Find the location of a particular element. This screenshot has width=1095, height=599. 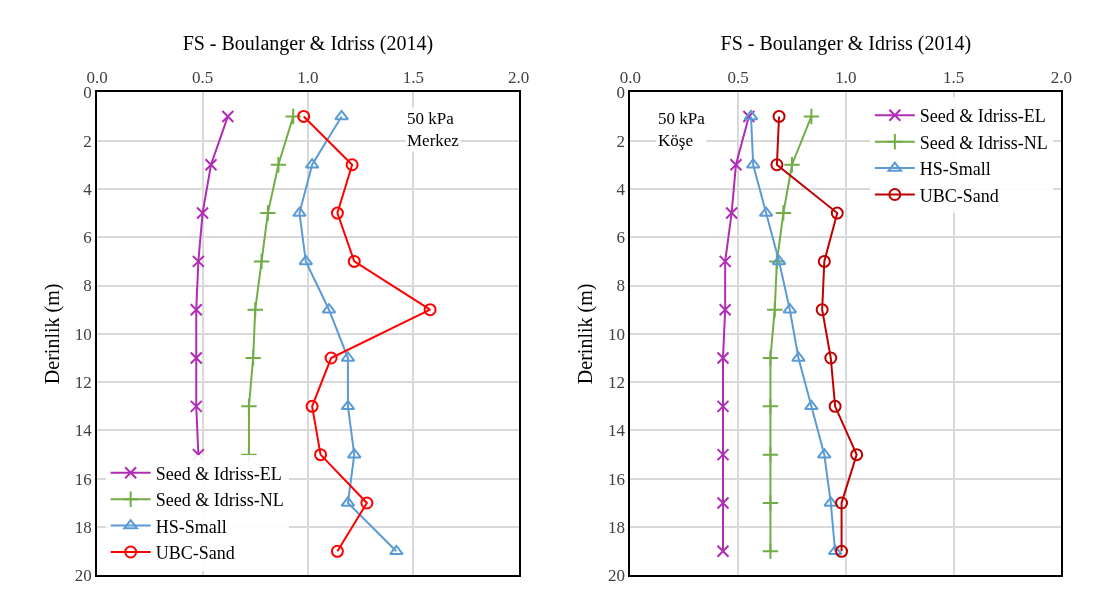

annotation: 50 kPa Merkez is located at coordinates (433, 130).